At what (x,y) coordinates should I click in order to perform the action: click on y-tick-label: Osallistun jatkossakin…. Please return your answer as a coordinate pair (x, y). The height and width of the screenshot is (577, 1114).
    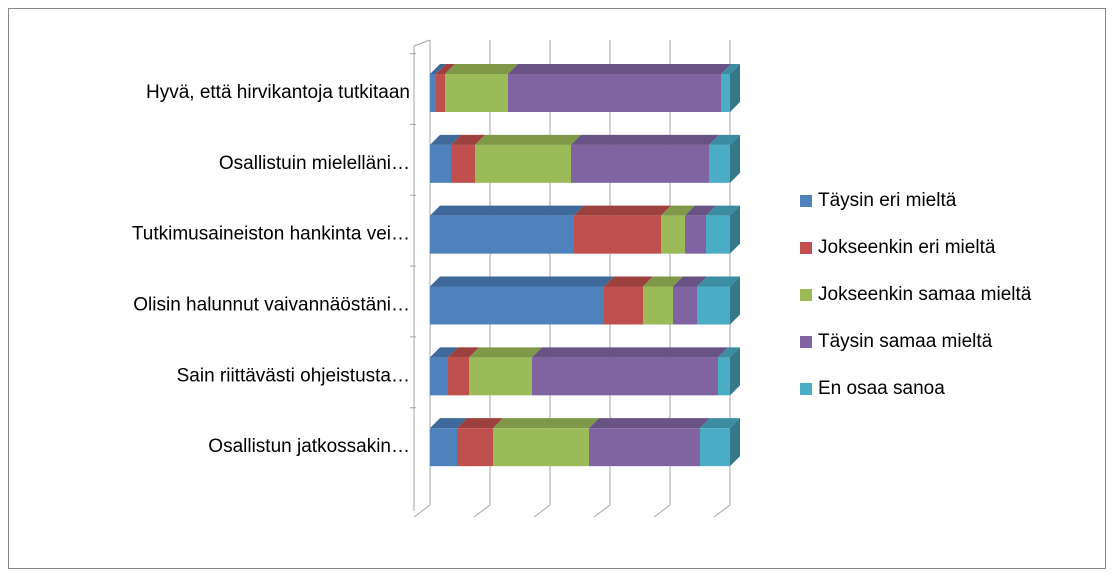
    Looking at the image, I should click on (309, 446).